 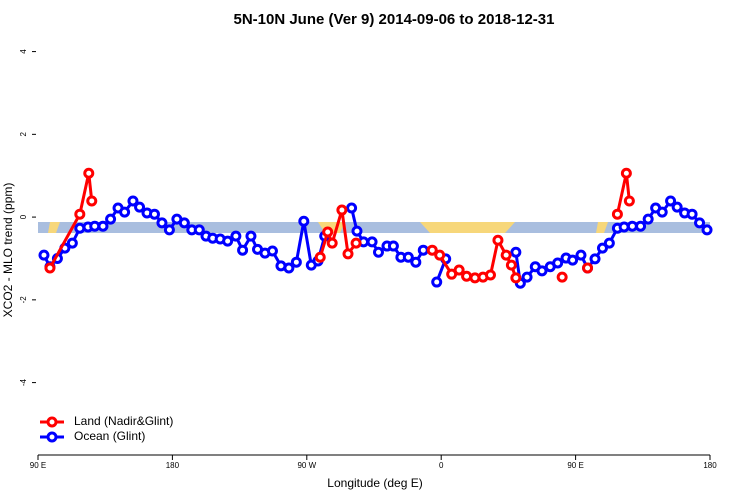 I want to click on legend-label: Ocean (Glint), so click(x=109, y=436).